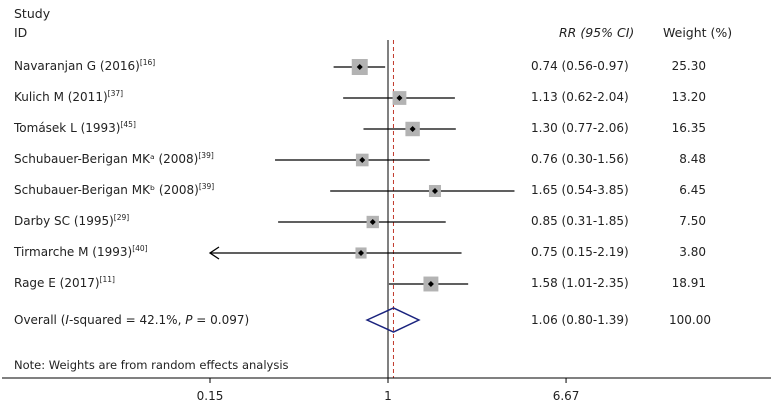  Describe the element at coordinates (688, 66) in the screenshot. I see `study-weight: 25.30` at that location.